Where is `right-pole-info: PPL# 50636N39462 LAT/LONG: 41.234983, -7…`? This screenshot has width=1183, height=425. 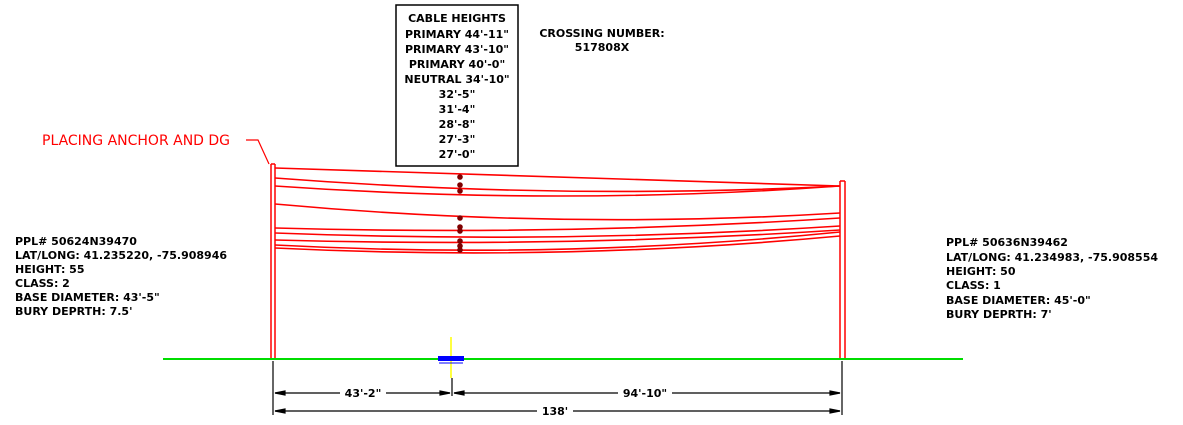 right-pole-info: PPL# 50636N39462 LAT/LONG: 41.234983, -7… is located at coordinates (1052, 278).